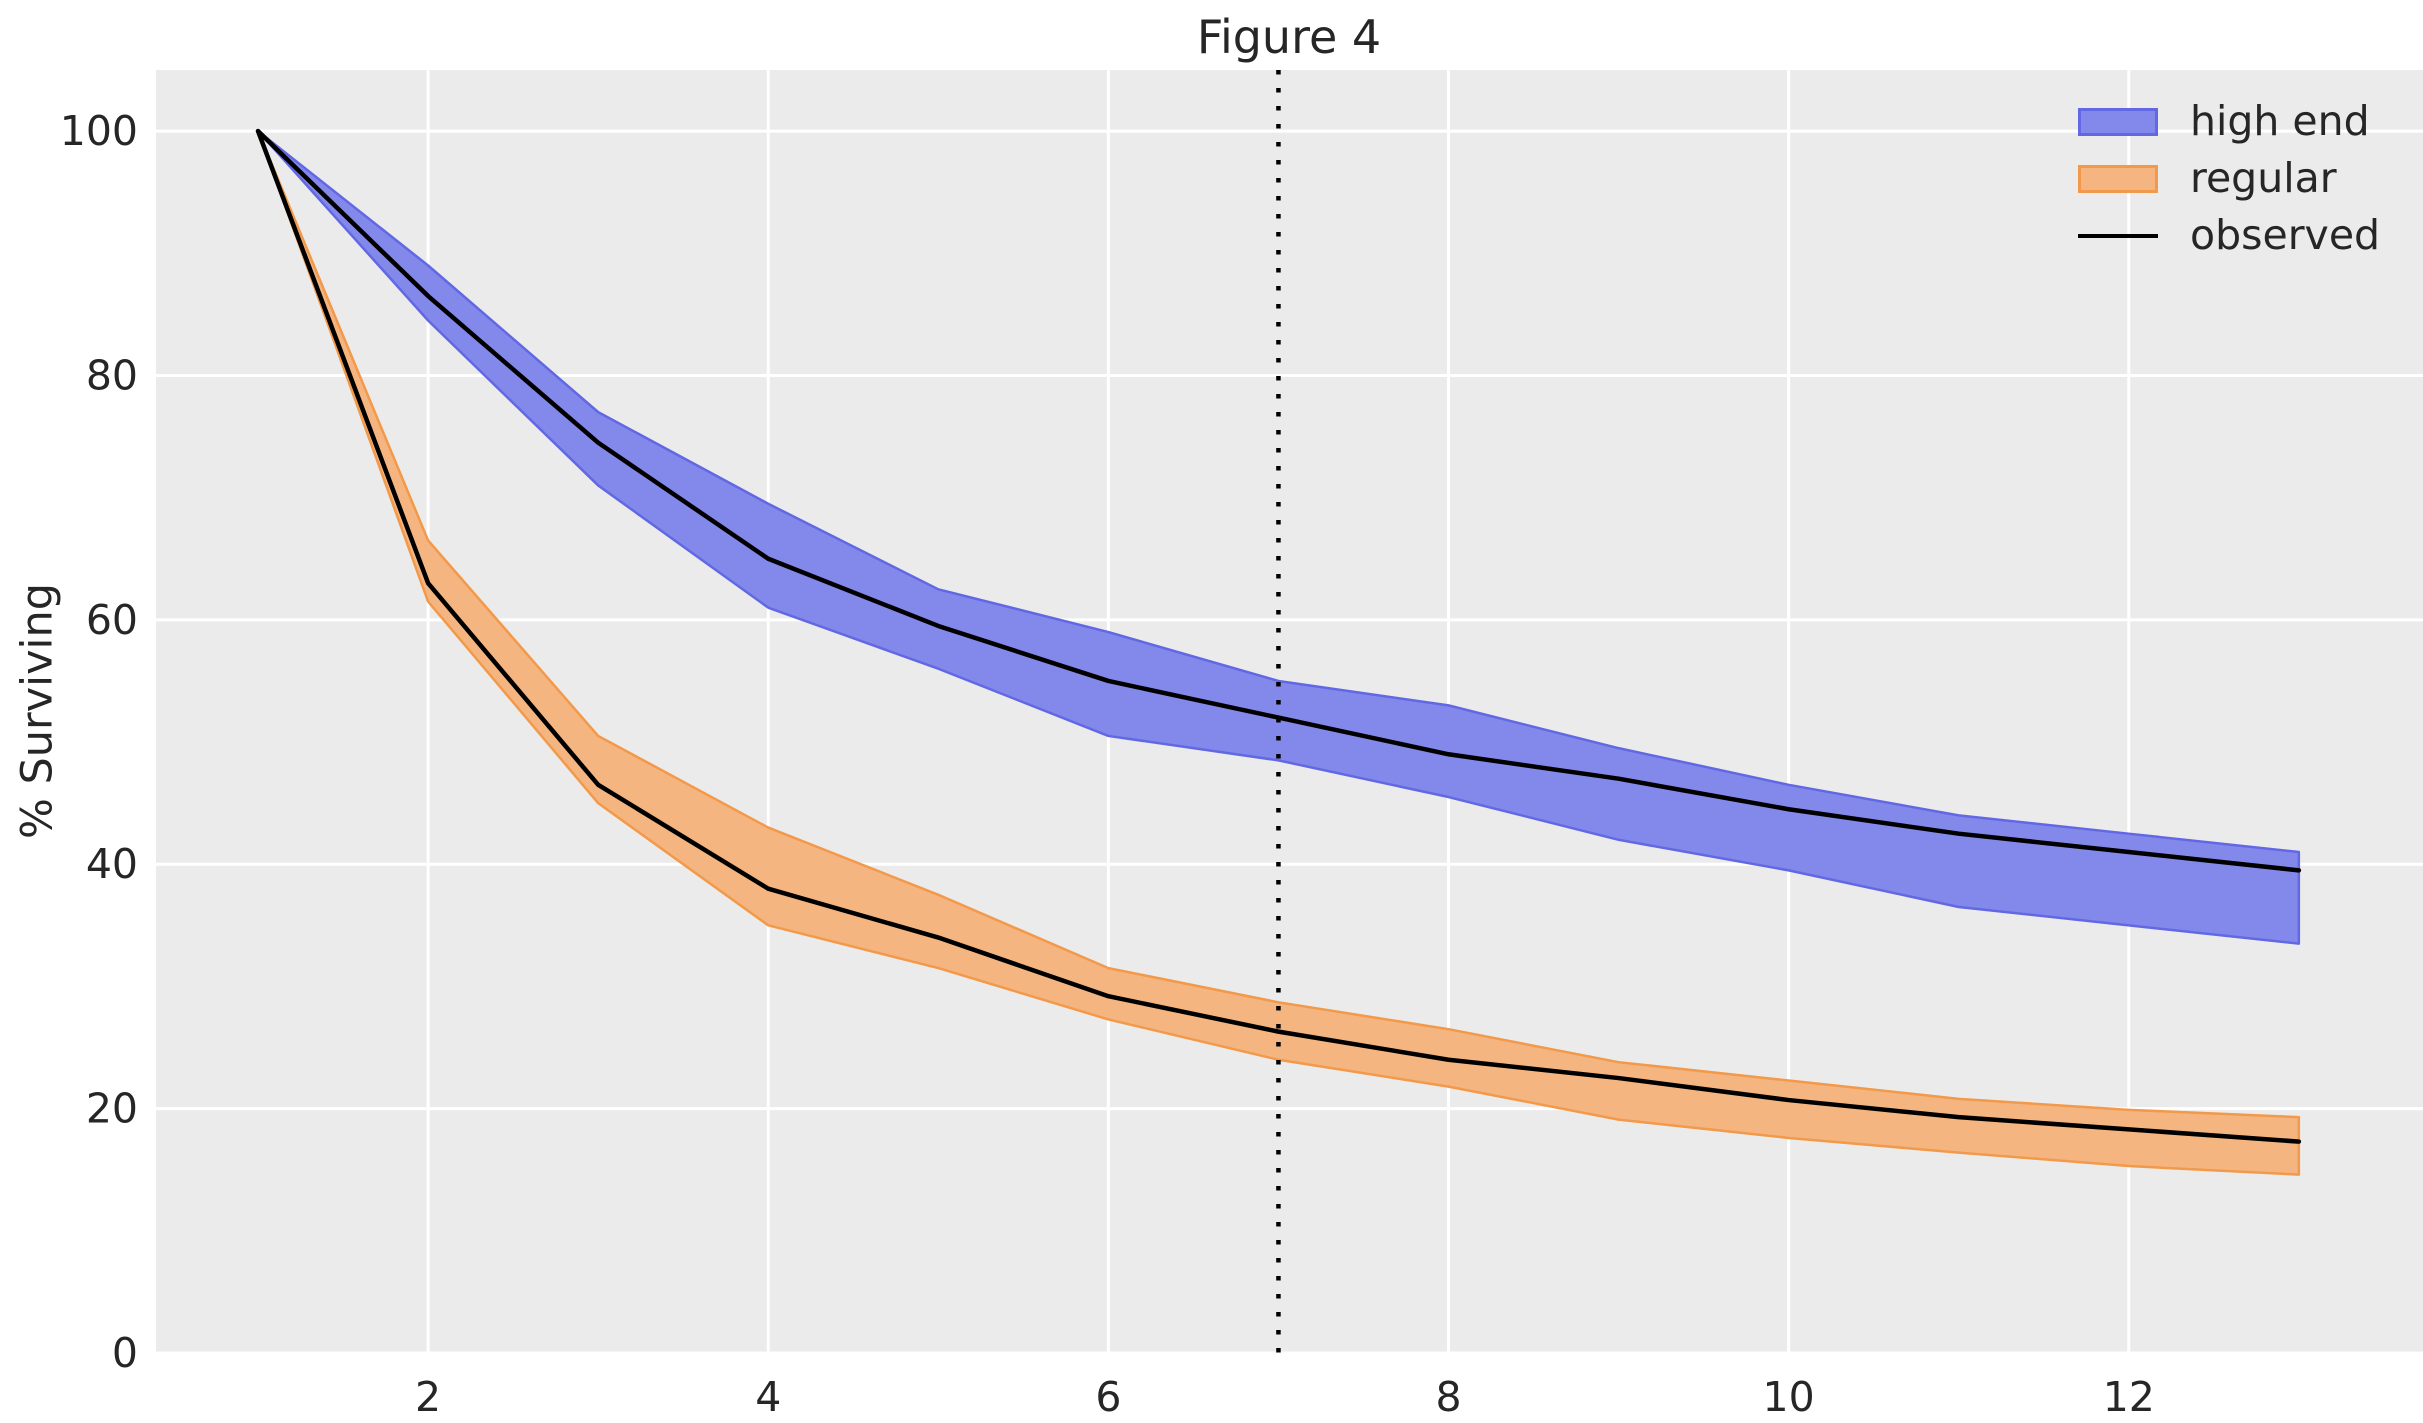  What do you see at coordinates (2118, 178) in the screenshot?
I see `regular-band-swatch` at bounding box center [2118, 178].